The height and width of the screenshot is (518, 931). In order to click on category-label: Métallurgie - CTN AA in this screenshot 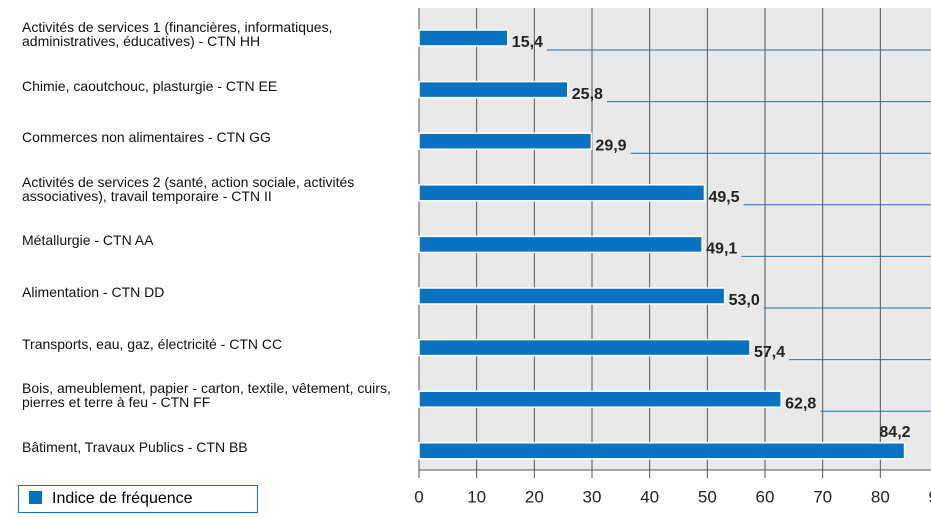, I will do `click(88, 240)`.